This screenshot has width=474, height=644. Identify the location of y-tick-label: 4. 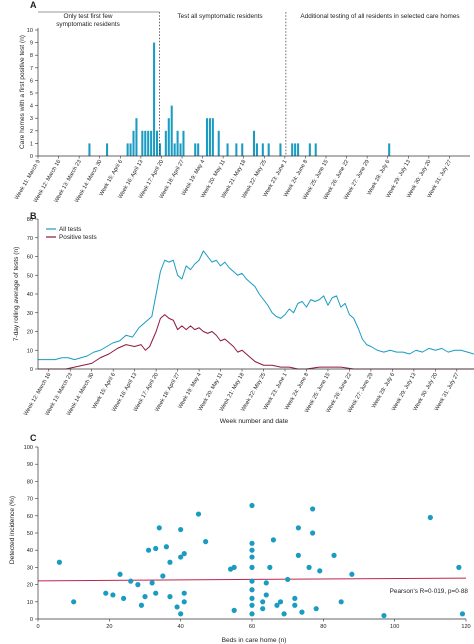
(31, 107).